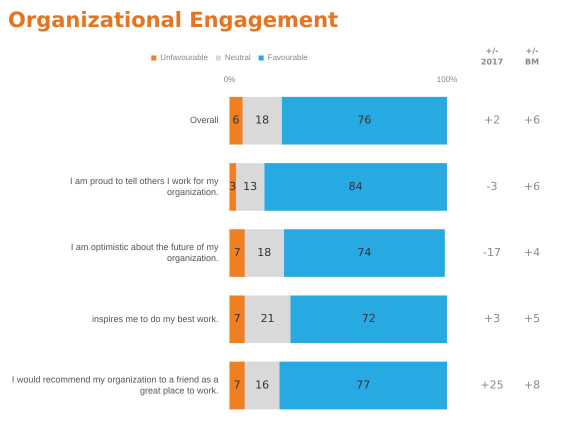 The height and width of the screenshot is (441, 565). I want to click on text: -17, so click(492, 252).